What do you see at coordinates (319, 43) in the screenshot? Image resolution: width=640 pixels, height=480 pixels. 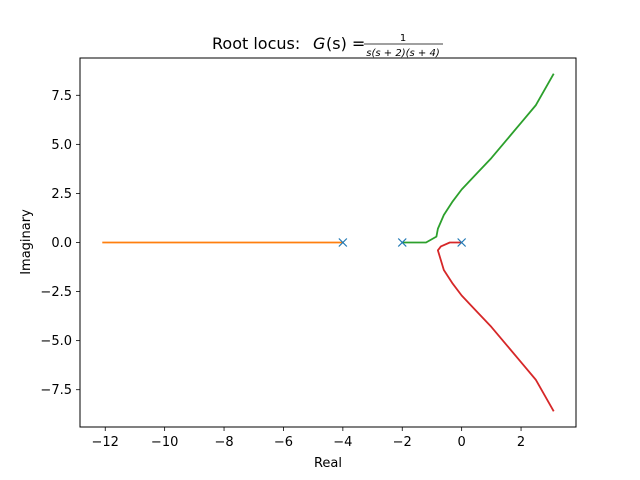 I see `chart-title-fn: G` at bounding box center [319, 43].